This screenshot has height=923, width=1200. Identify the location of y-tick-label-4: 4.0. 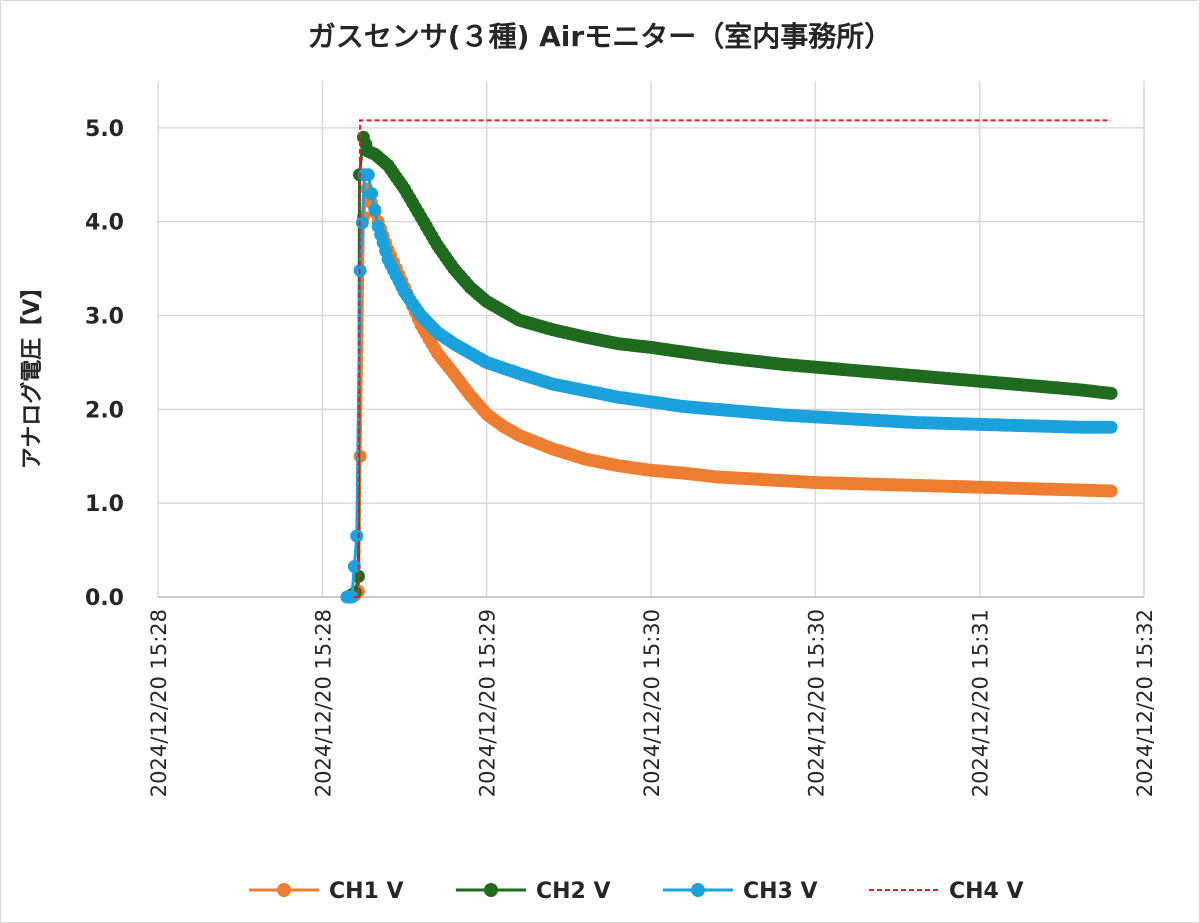
(104, 223).